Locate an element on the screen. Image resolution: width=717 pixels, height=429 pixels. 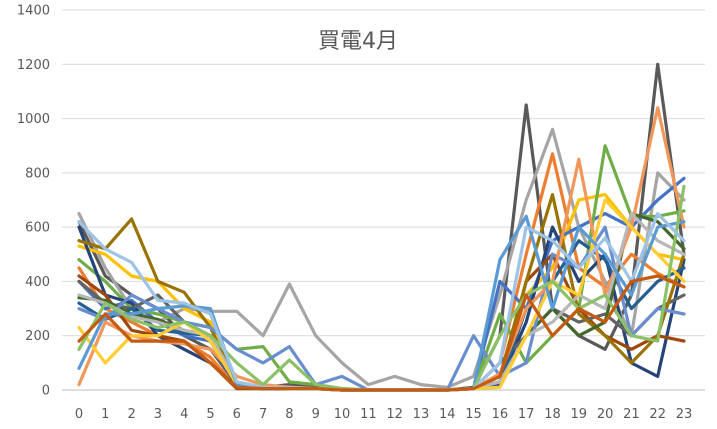
y-tick-label: 400 is located at coordinates (37, 282).